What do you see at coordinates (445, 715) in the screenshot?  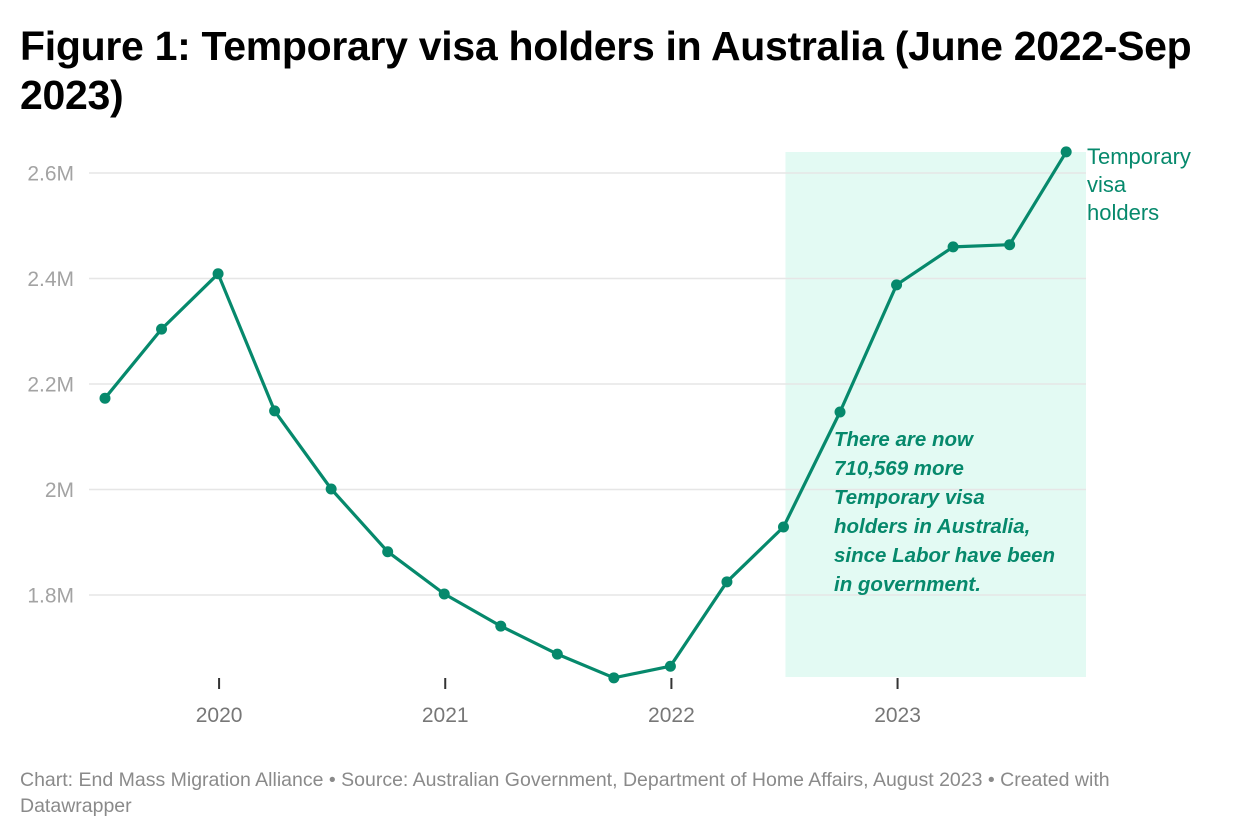 I see `x-tick-label: 2021` at bounding box center [445, 715].